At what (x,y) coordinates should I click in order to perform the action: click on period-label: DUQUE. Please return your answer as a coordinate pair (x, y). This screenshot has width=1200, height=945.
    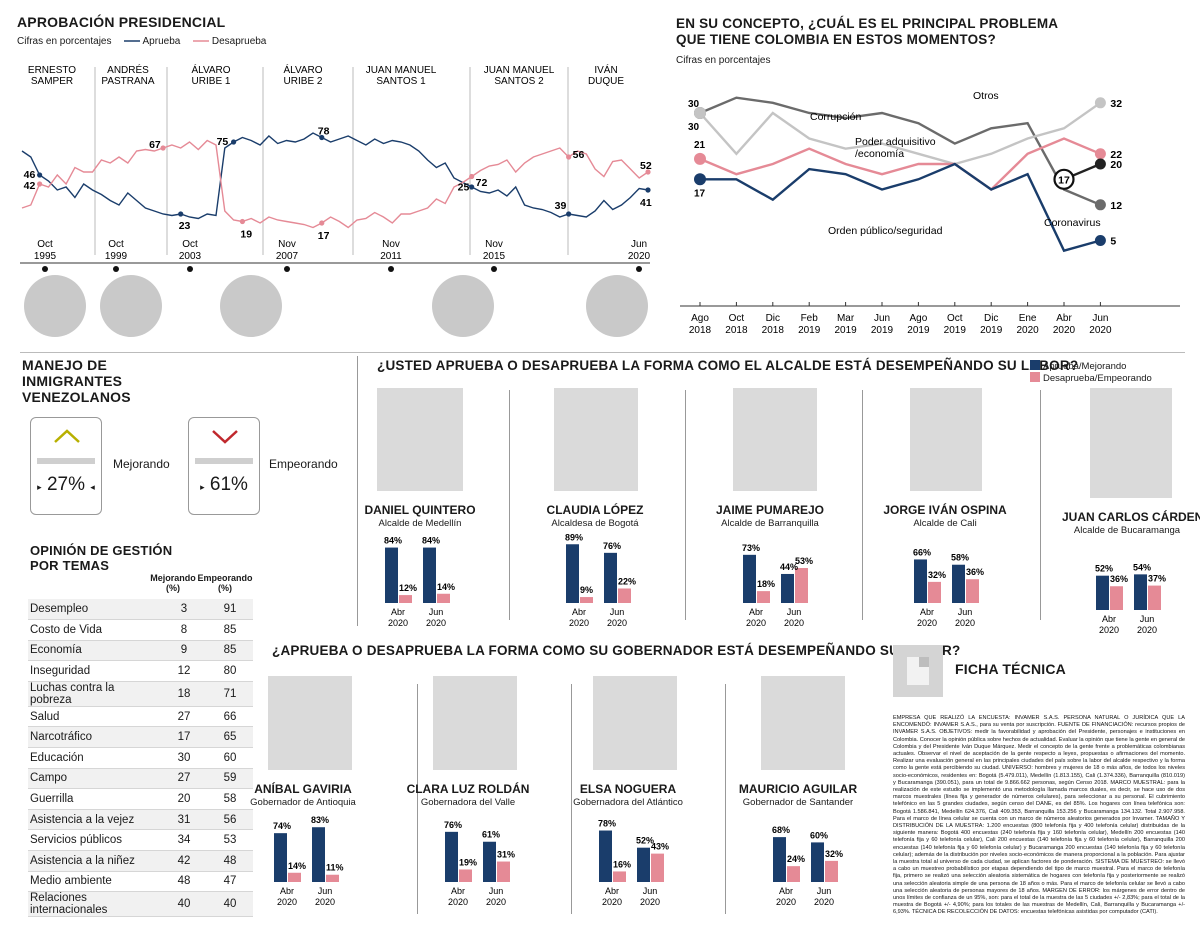
    Looking at the image, I should click on (606, 81).